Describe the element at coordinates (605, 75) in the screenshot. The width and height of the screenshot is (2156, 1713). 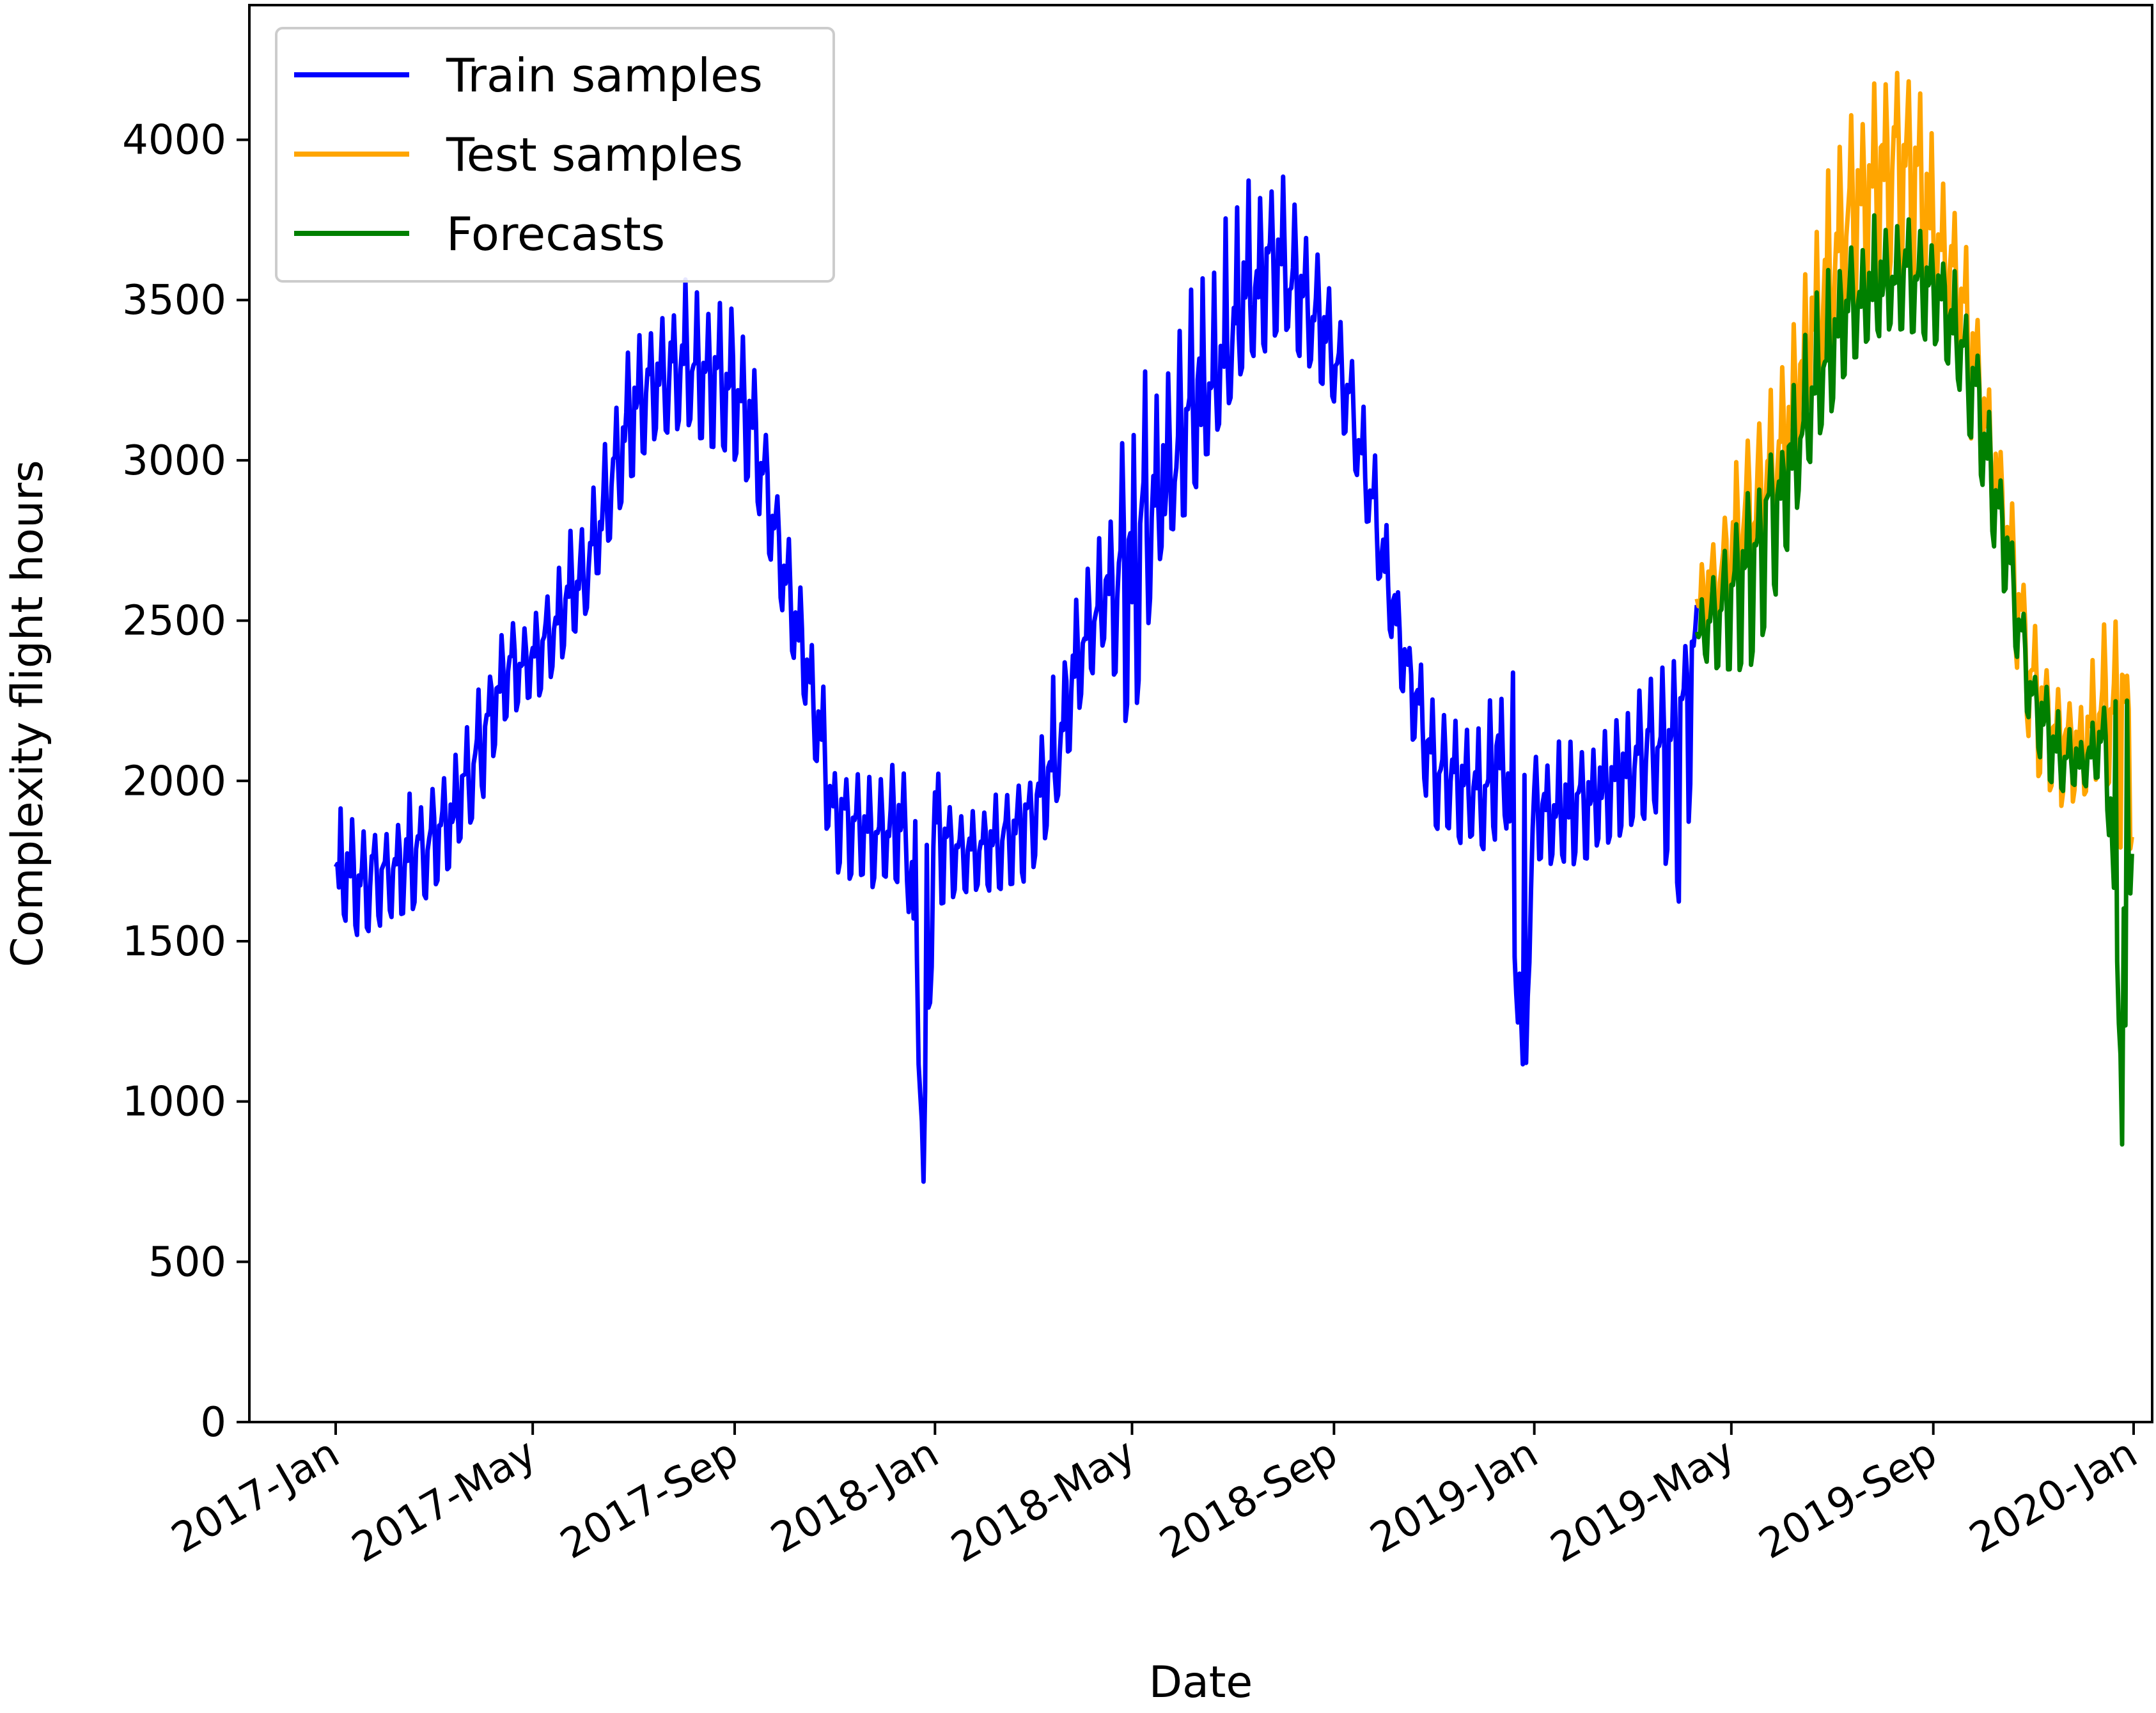
I see `legend-label-1: Train samples` at that location.